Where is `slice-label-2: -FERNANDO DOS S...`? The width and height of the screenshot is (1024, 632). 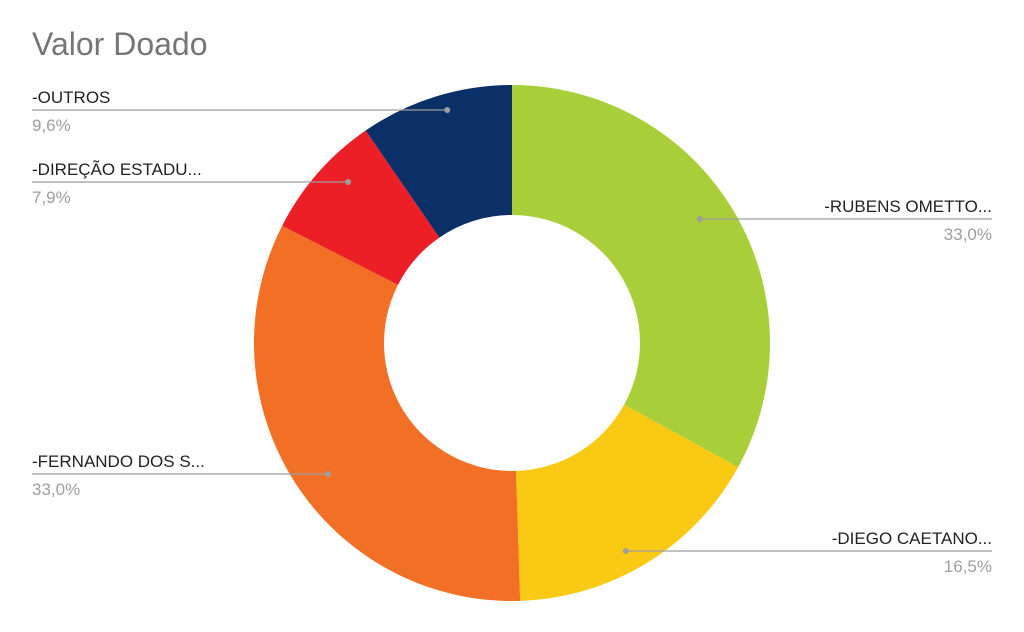 slice-label-2: -FERNANDO DOS S... is located at coordinates (118, 461).